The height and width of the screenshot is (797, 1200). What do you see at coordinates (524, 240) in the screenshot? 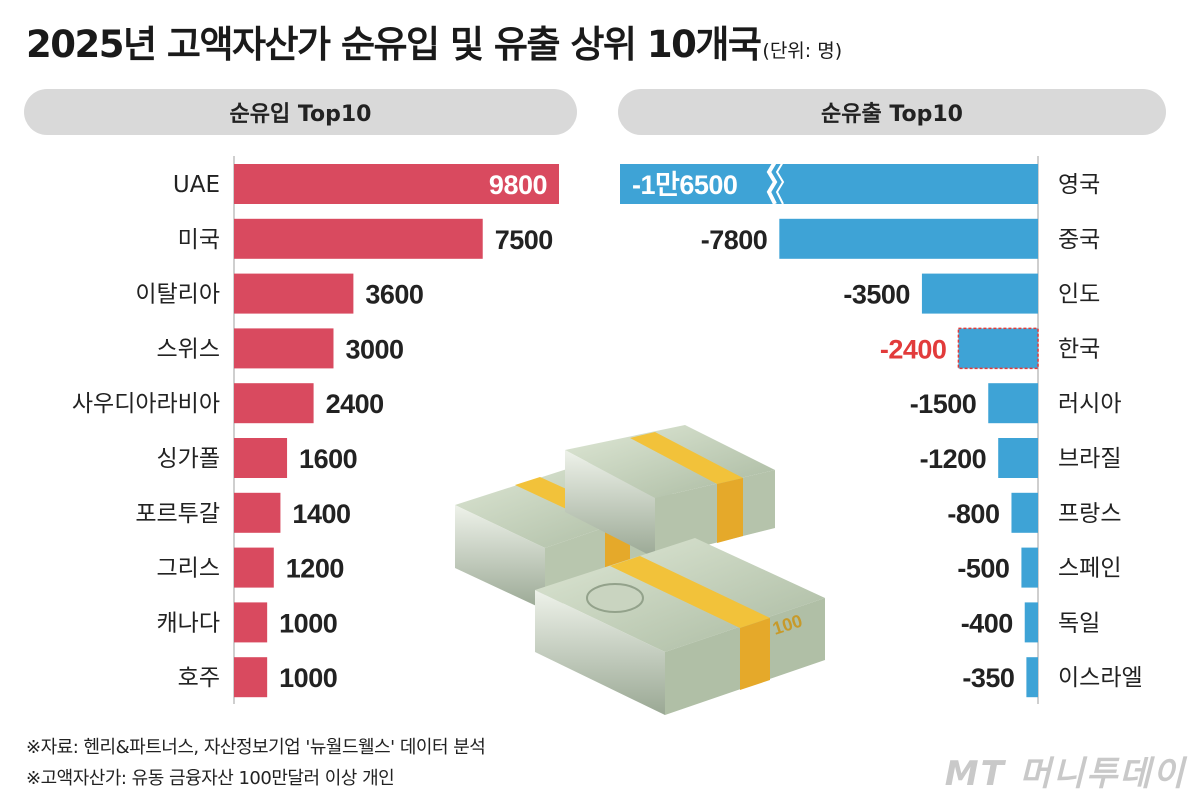
I see `inflow-value-label: 7500` at bounding box center [524, 240].